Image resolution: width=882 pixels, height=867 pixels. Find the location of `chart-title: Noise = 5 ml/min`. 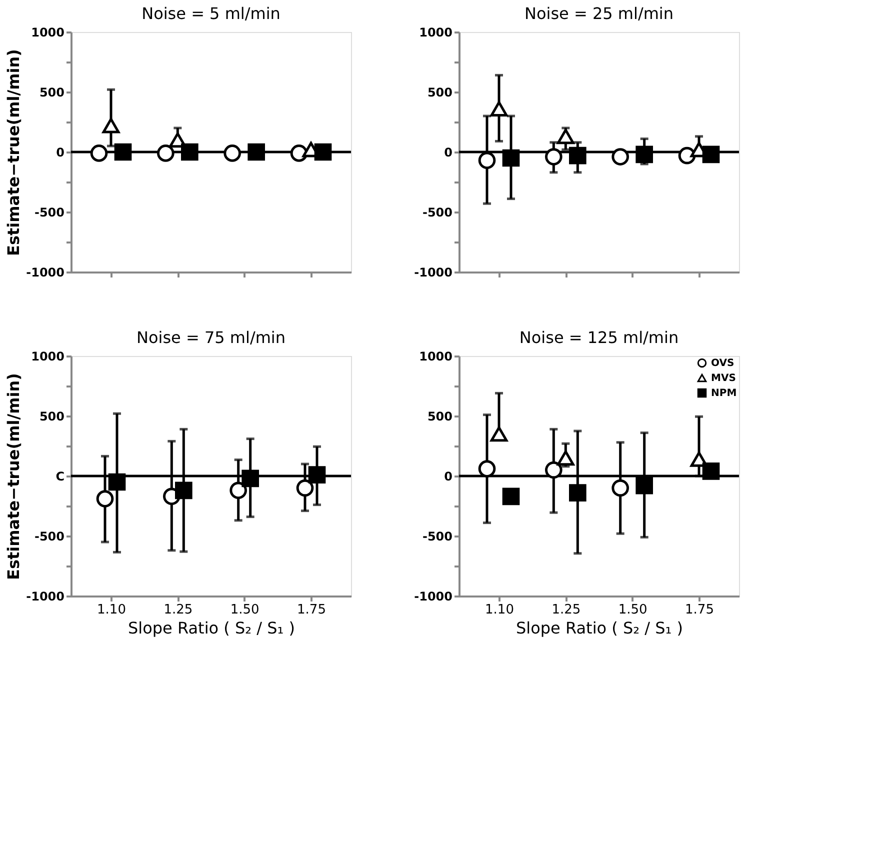

chart-title: Noise = 5 ml/min is located at coordinates (211, 13).